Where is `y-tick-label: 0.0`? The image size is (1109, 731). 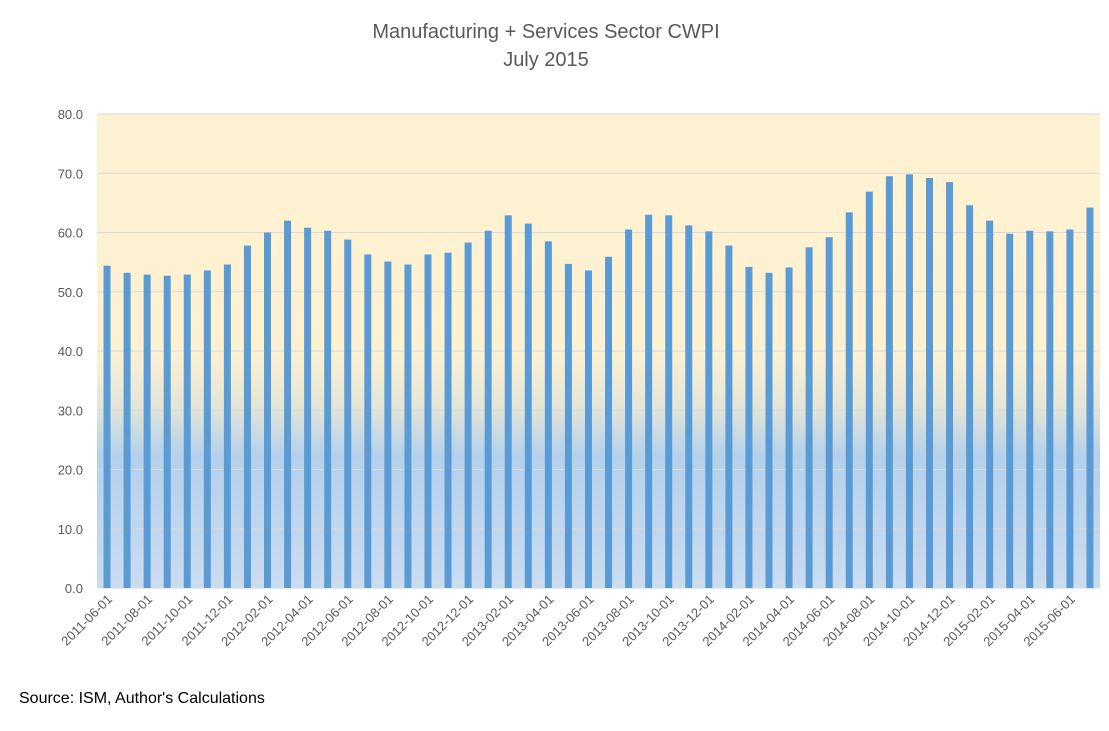 y-tick-label: 0.0 is located at coordinates (74, 588).